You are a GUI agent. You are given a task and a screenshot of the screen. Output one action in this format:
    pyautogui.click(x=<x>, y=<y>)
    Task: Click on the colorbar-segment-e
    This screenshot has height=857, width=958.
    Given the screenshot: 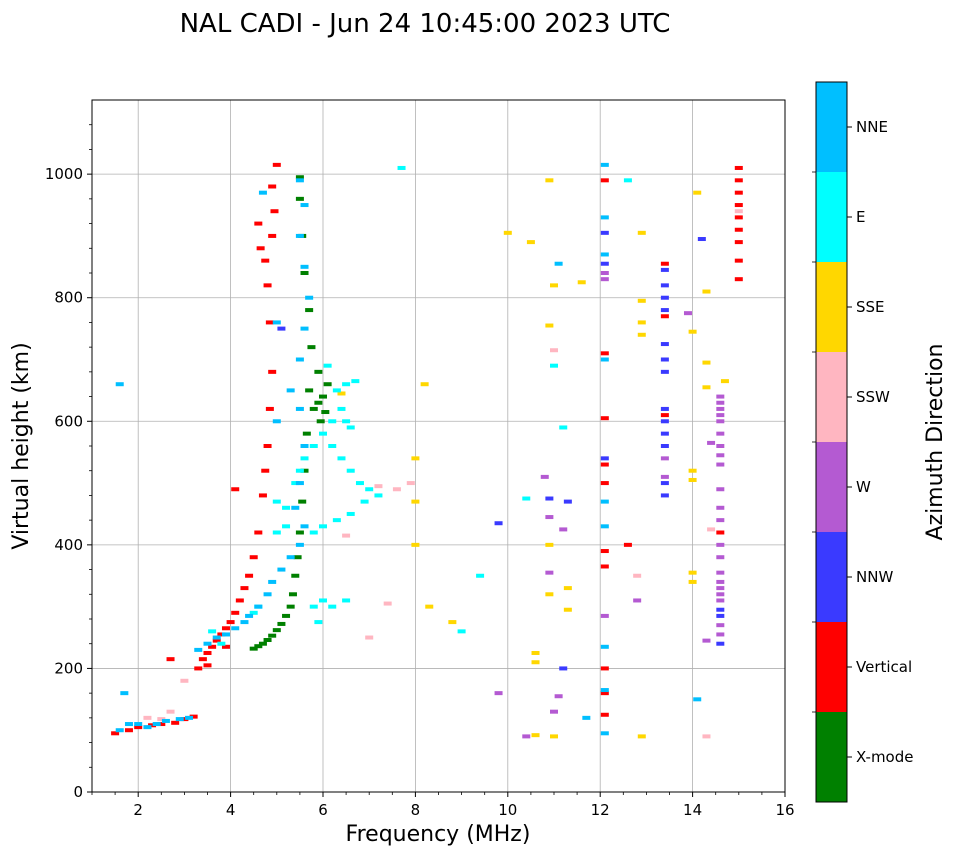 What is the action you would take?
    pyautogui.click(x=831, y=217)
    